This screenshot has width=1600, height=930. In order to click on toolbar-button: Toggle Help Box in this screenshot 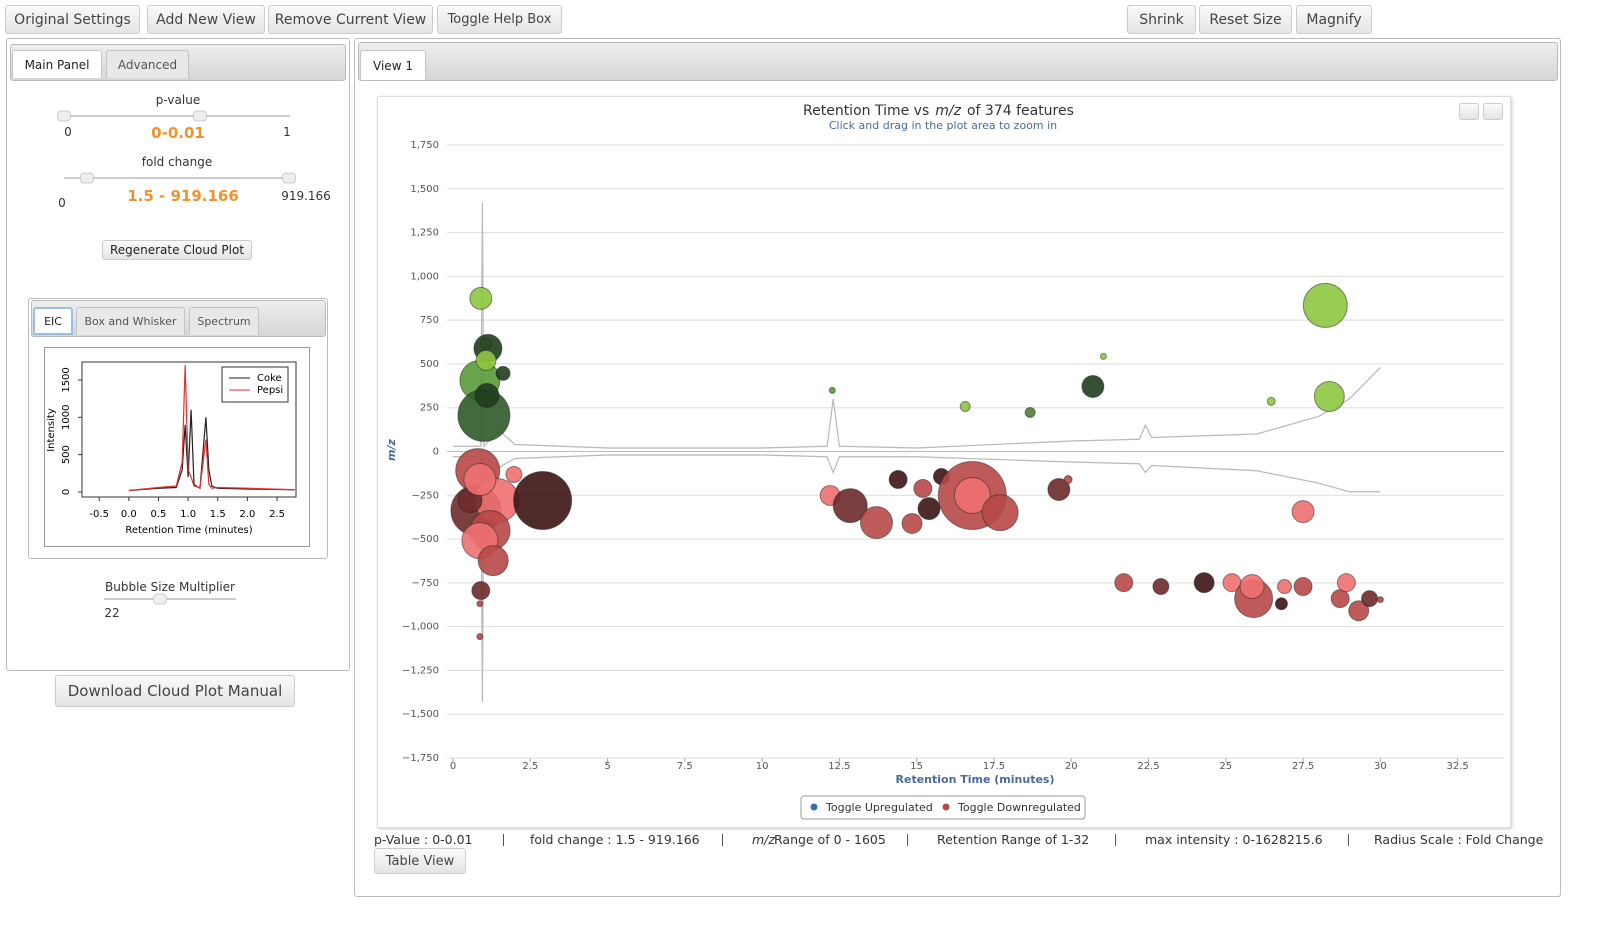, I will do `click(499, 19)`.